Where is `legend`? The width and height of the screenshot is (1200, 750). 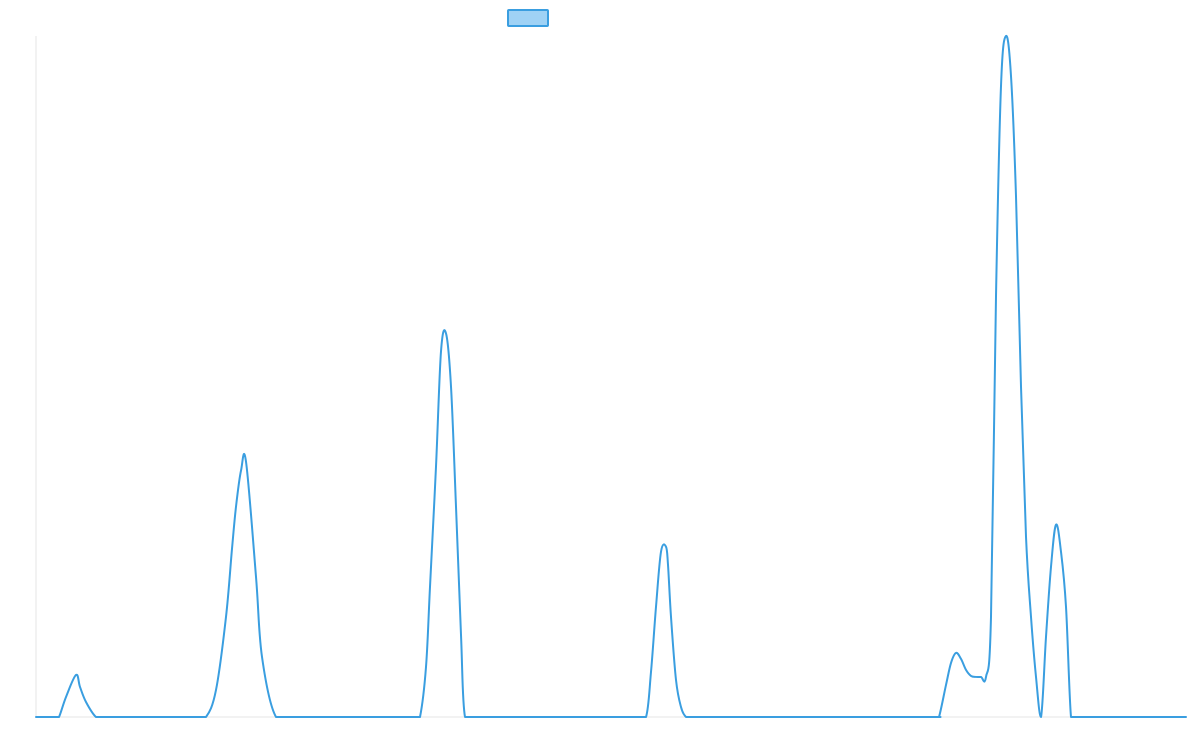
legend is located at coordinates (528, 18).